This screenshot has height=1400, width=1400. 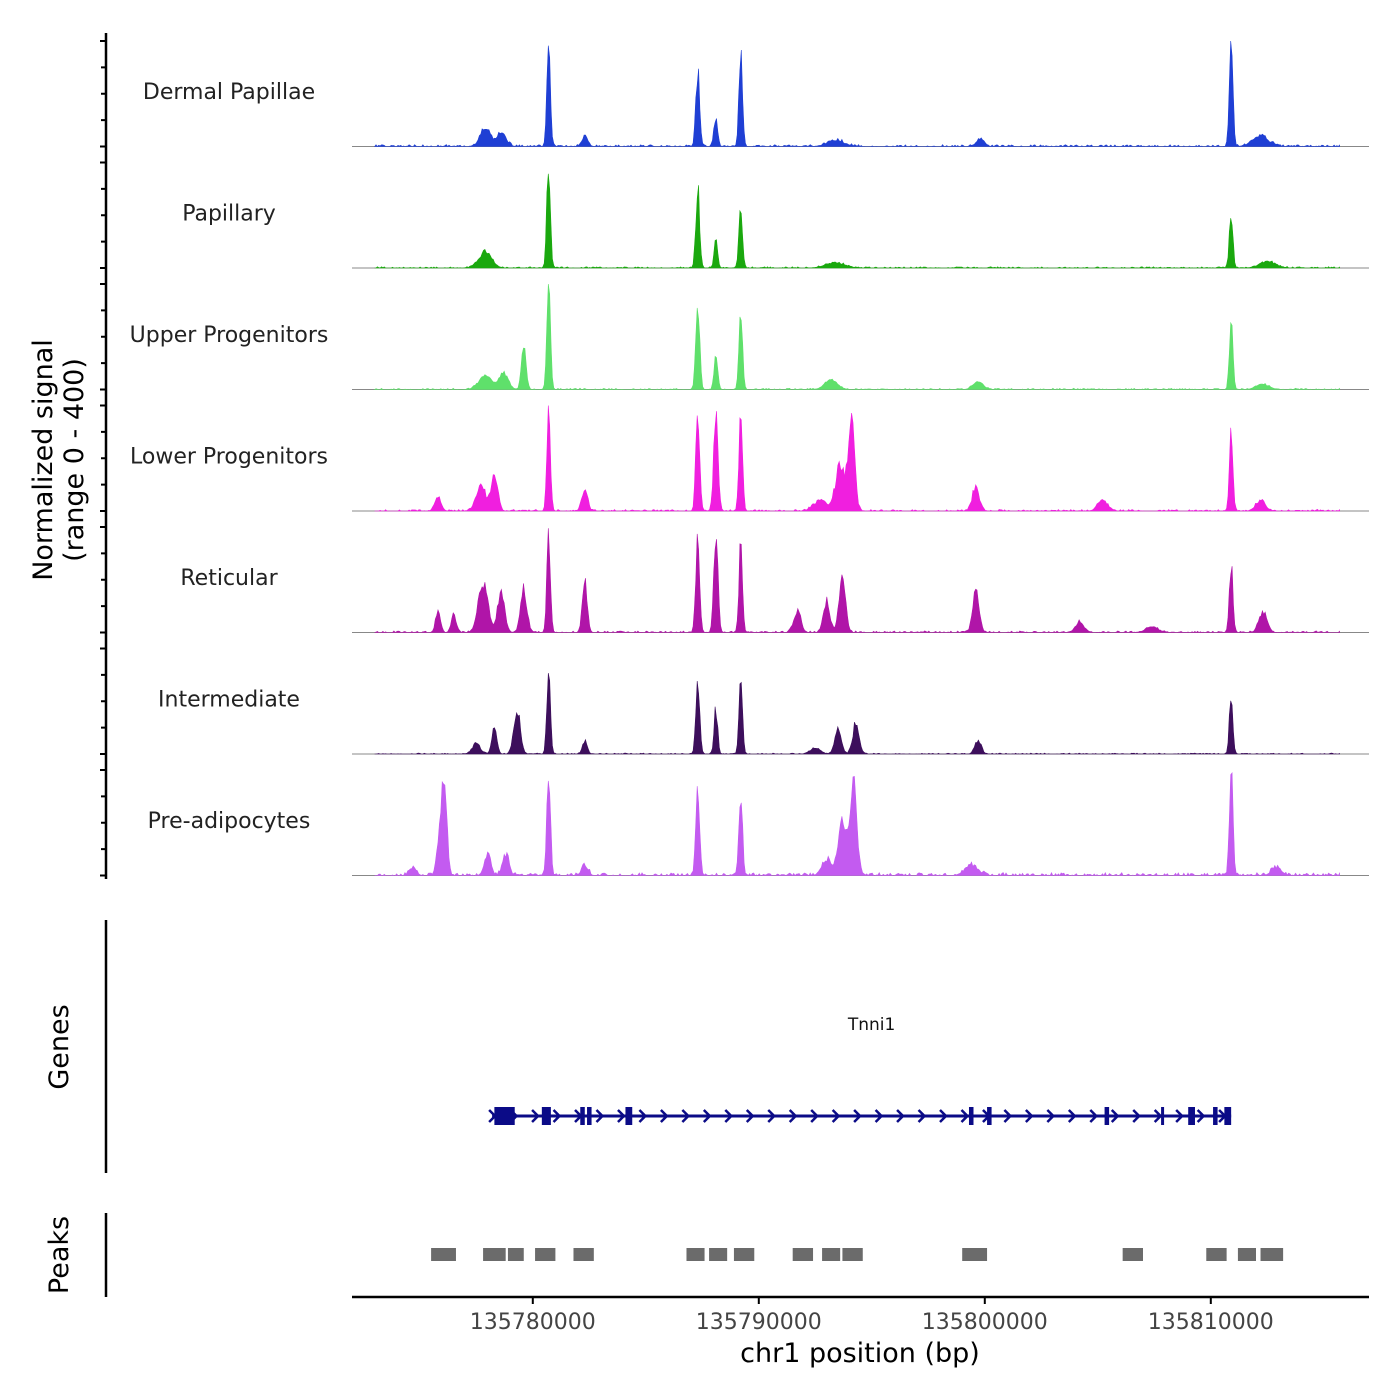 What do you see at coordinates (229, 214) in the screenshot?
I see `track-label: Papillary` at bounding box center [229, 214].